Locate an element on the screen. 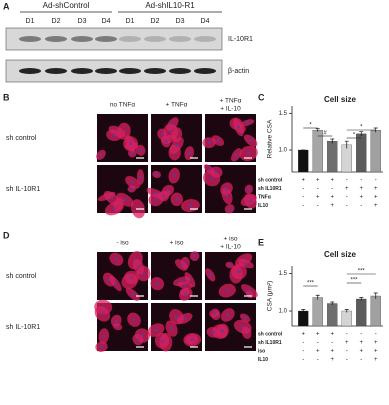  panel-label: E is located at coordinates (261, 242).